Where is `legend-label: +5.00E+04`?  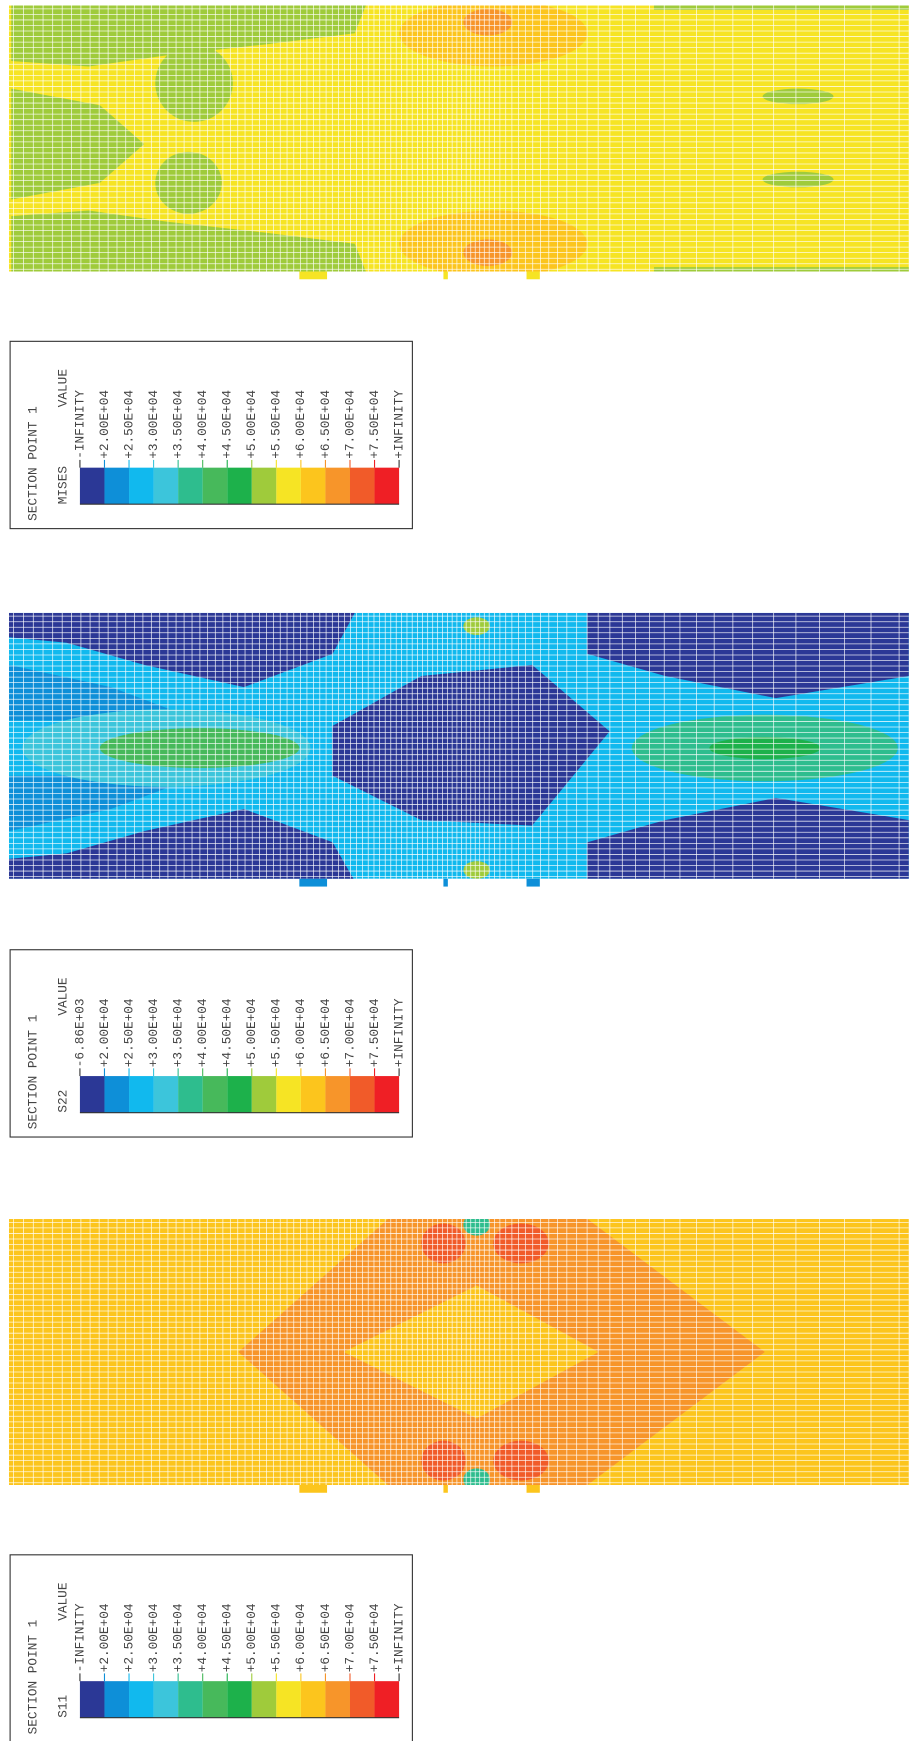 legend-label: +5.00E+04 is located at coordinates (251, 1032).